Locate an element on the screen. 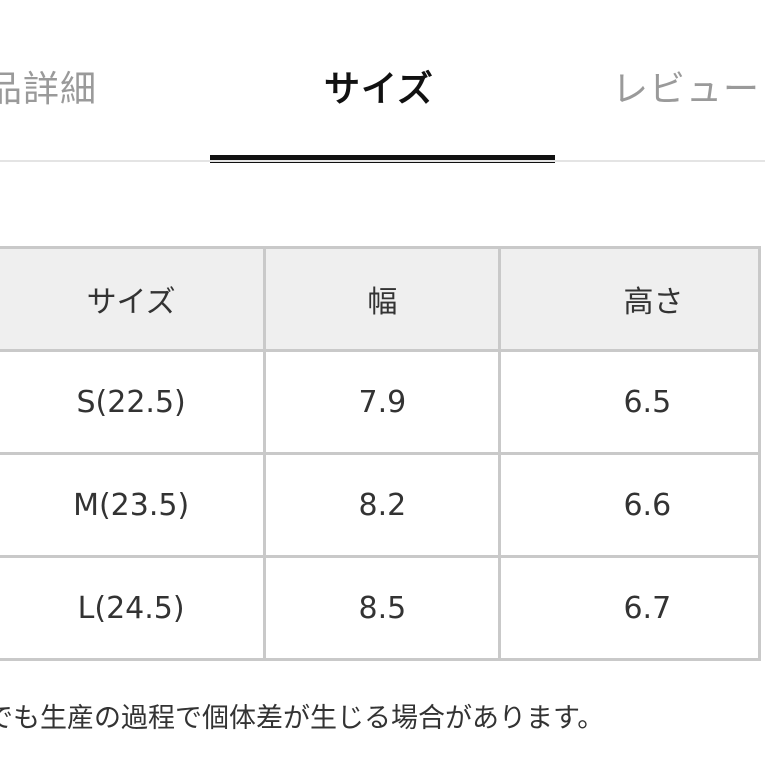 Image resolution: width=765 pixels, height=765 pixels. table-row: M(23.5) 8.2 6.6 is located at coordinates (380, 505).